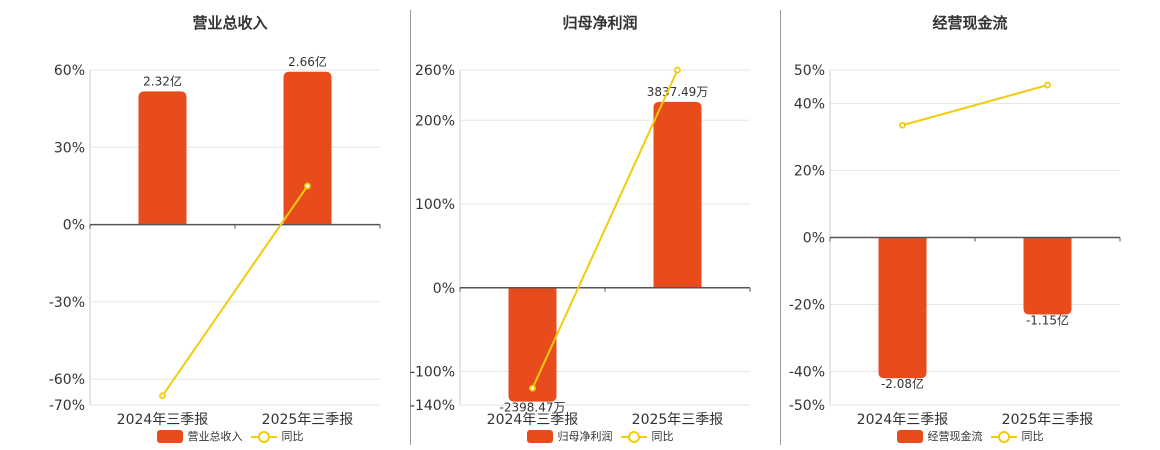 The height and width of the screenshot is (450, 1160). Describe the element at coordinates (69, 148) in the screenshot. I see `y-tick-label: 30%` at that location.